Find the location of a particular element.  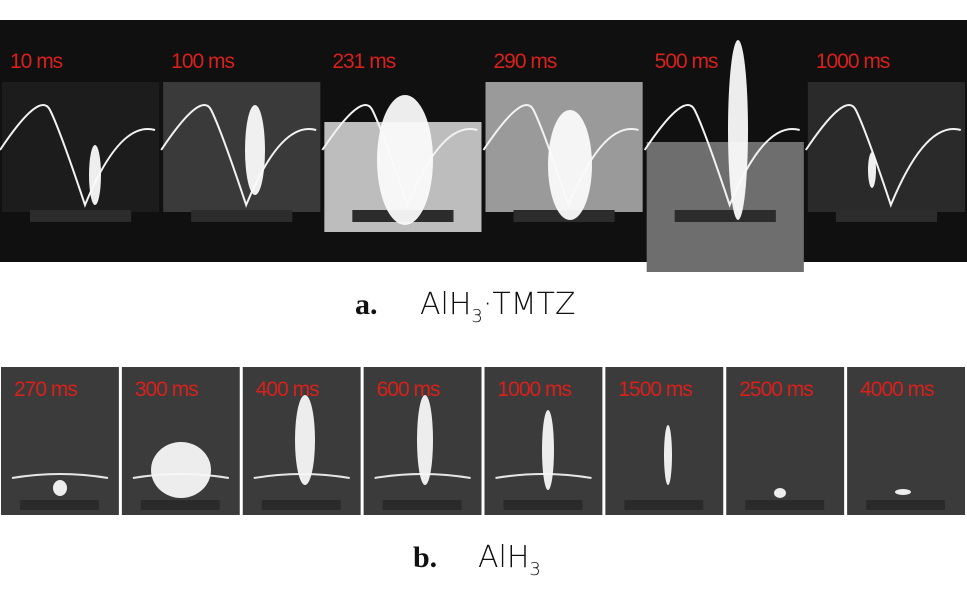

time-label: 2500 ms is located at coordinates (776, 389).